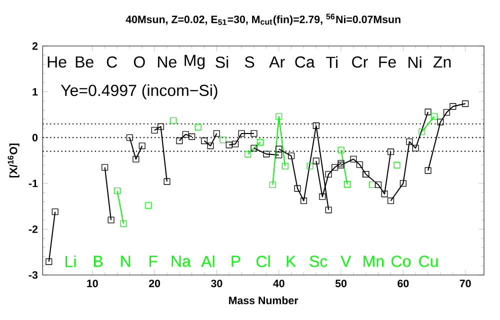 This screenshot has width=500, height=320. Describe the element at coordinates (263, 261) in the screenshot. I see `annotation: Cl` at that location.